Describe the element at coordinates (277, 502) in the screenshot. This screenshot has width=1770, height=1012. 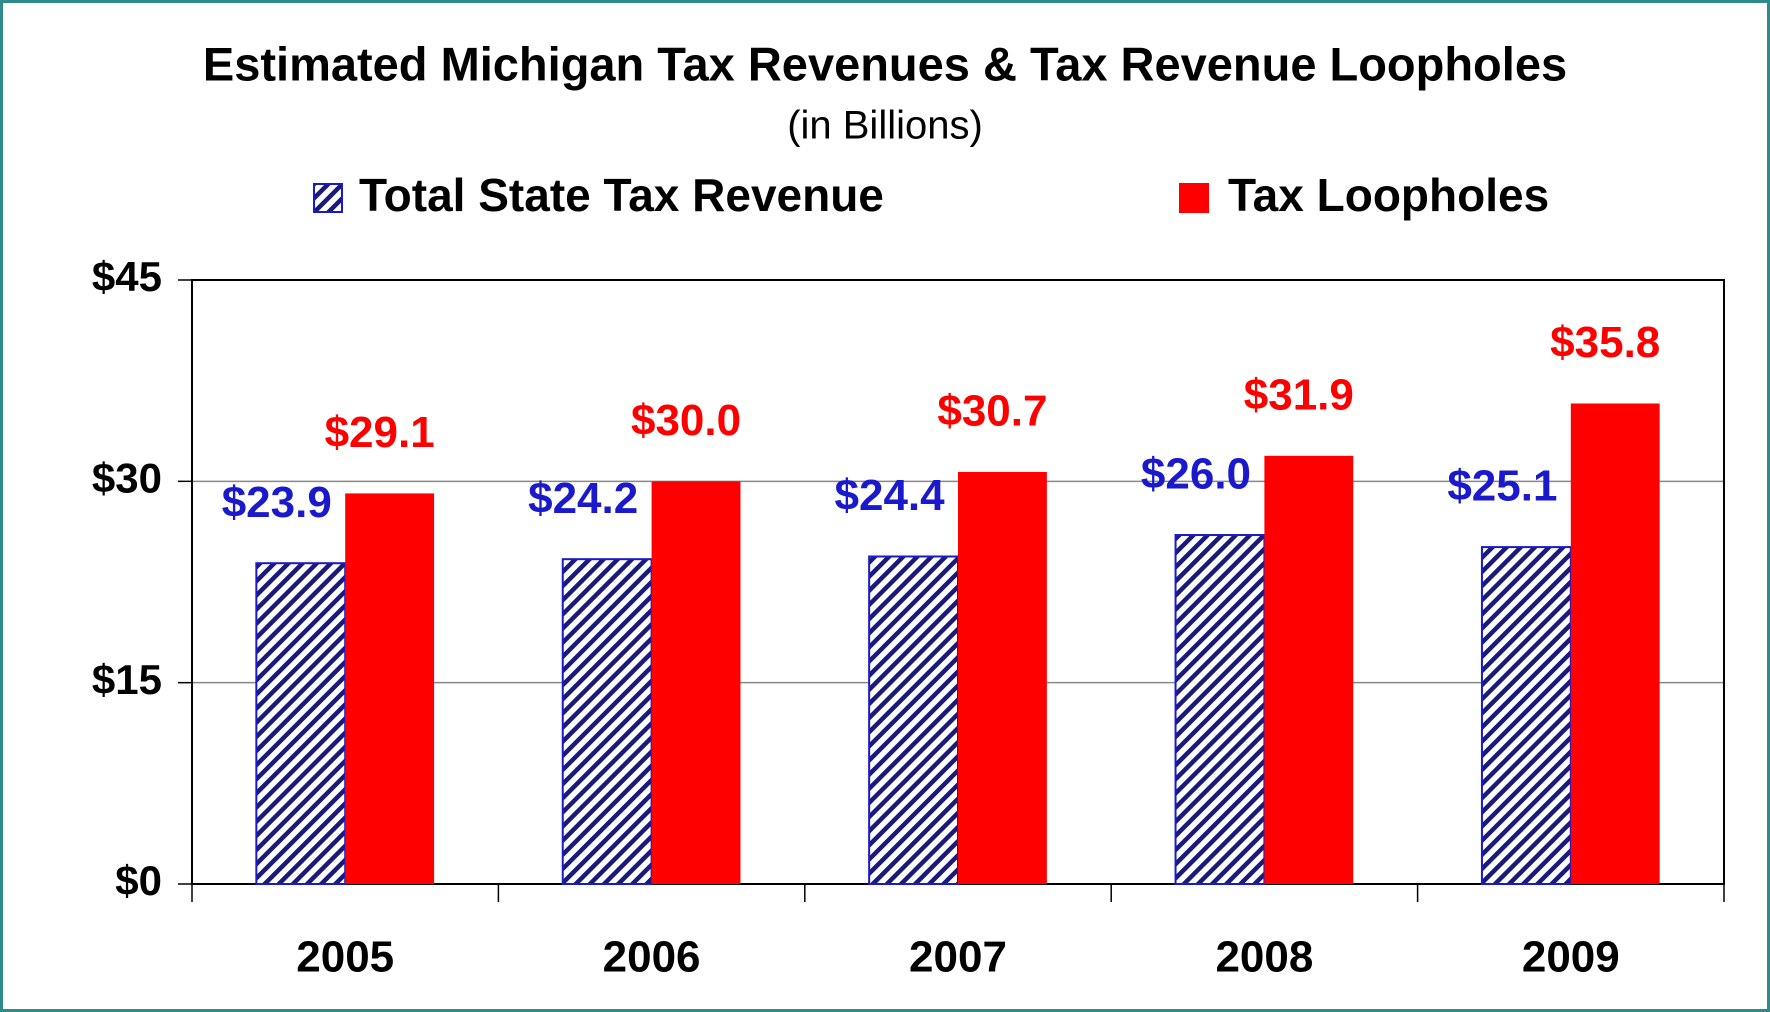
I see `data-label: $23.9` at that location.